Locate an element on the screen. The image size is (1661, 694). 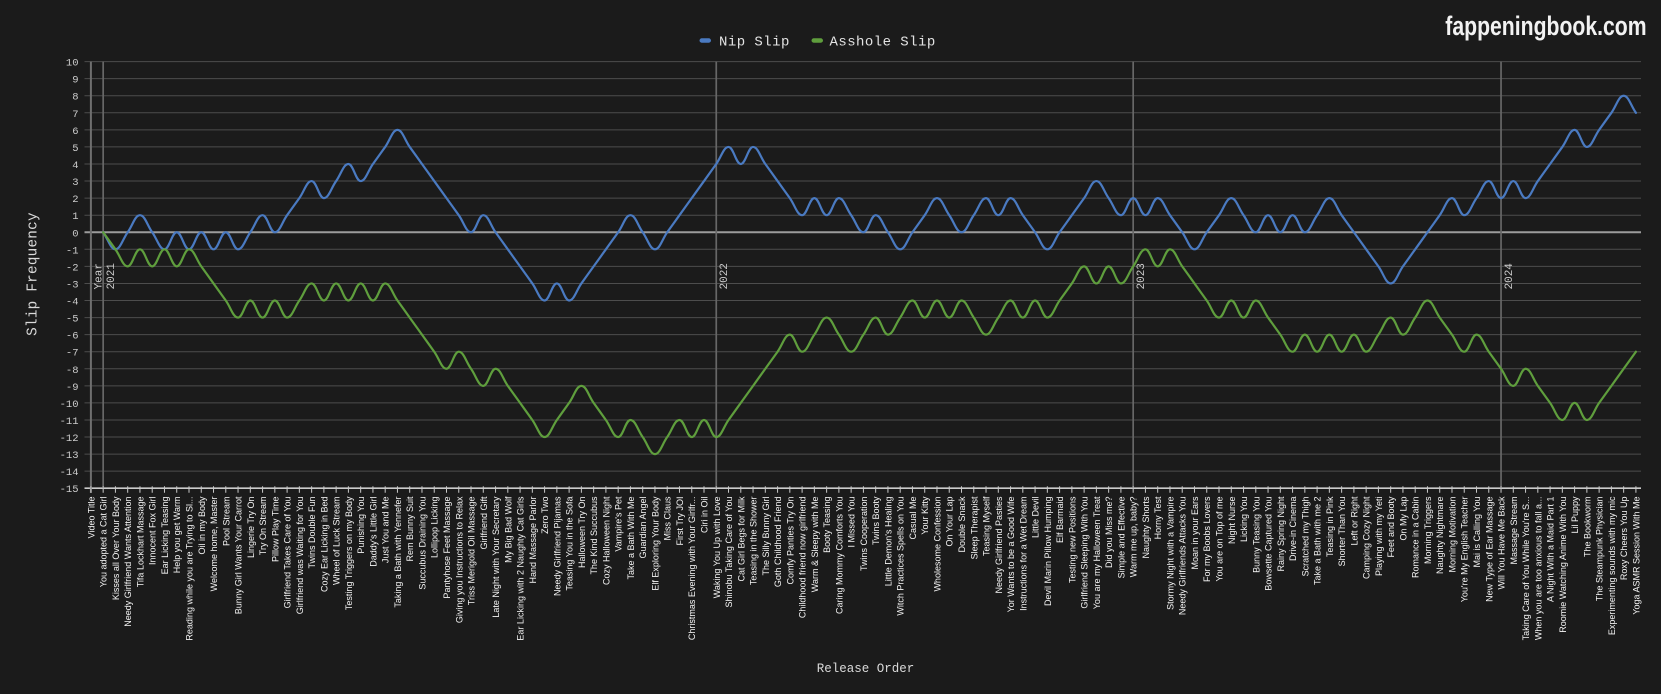
svg-text: Bunny Girl Wants Your Carrot is located at coordinates (239, 555).